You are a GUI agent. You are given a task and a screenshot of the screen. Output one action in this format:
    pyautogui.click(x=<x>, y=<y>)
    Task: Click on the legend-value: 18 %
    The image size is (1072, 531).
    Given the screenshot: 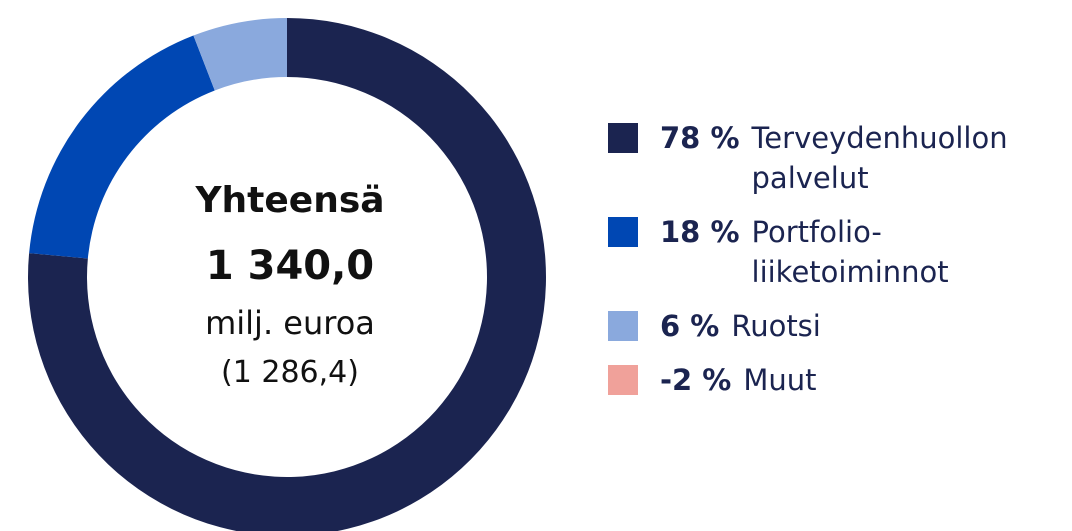 What is the action you would take?
    pyautogui.click(x=700, y=232)
    